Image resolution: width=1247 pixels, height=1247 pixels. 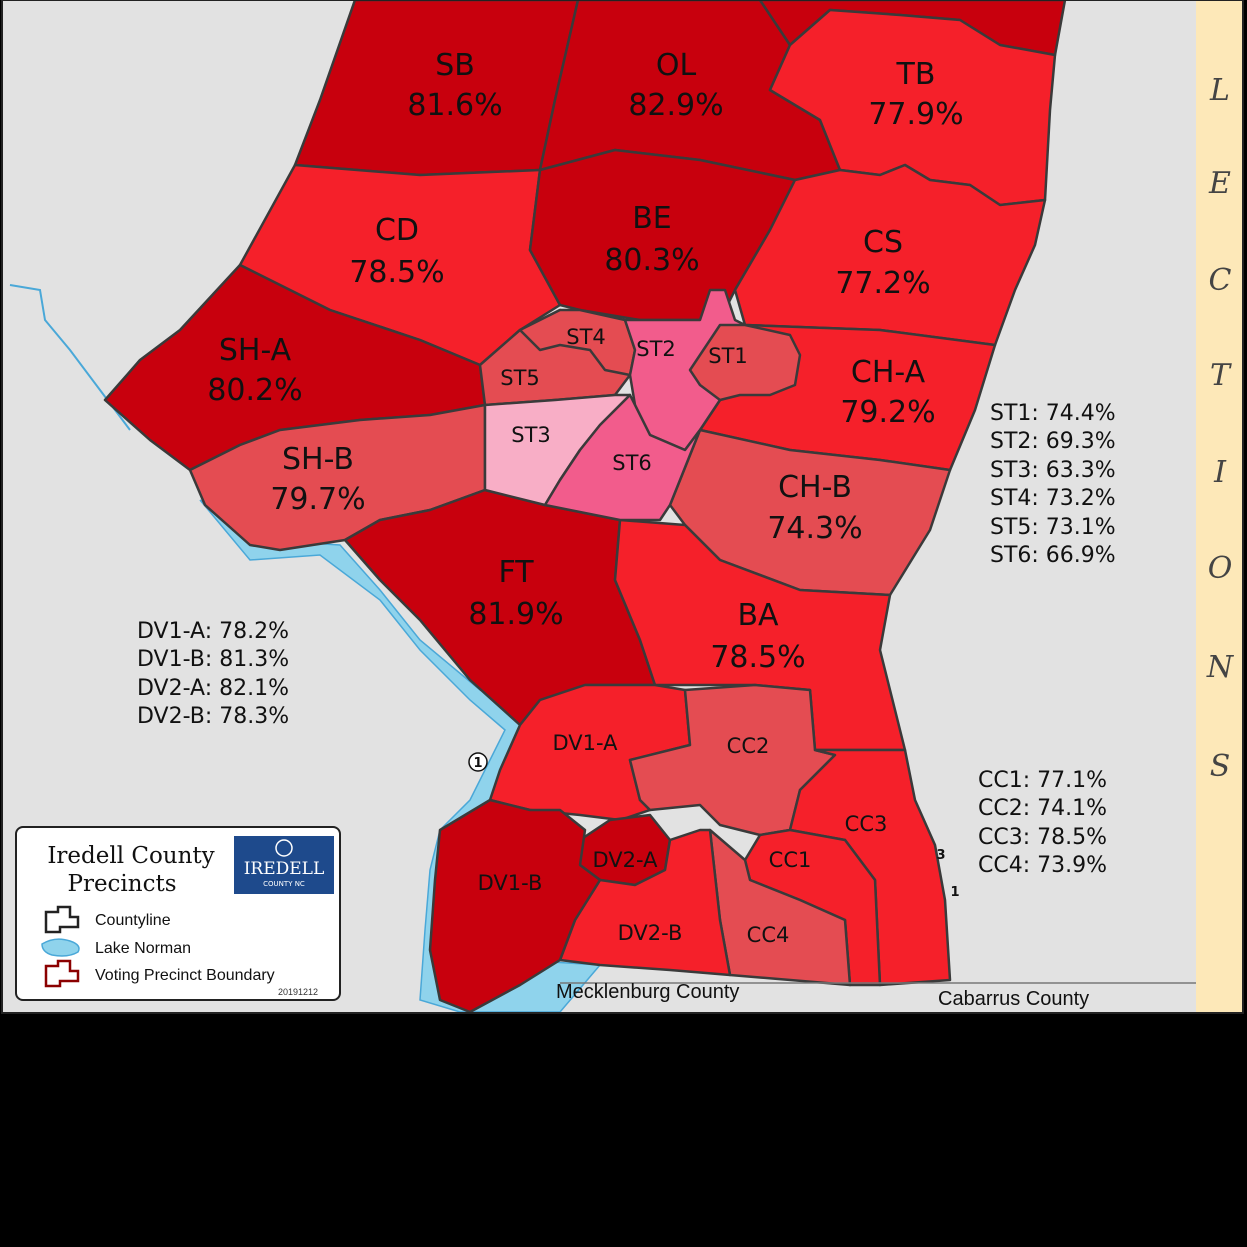 I want to click on county-label-mecklenburg: Mecklenburg County, so click(x=647, y=992).